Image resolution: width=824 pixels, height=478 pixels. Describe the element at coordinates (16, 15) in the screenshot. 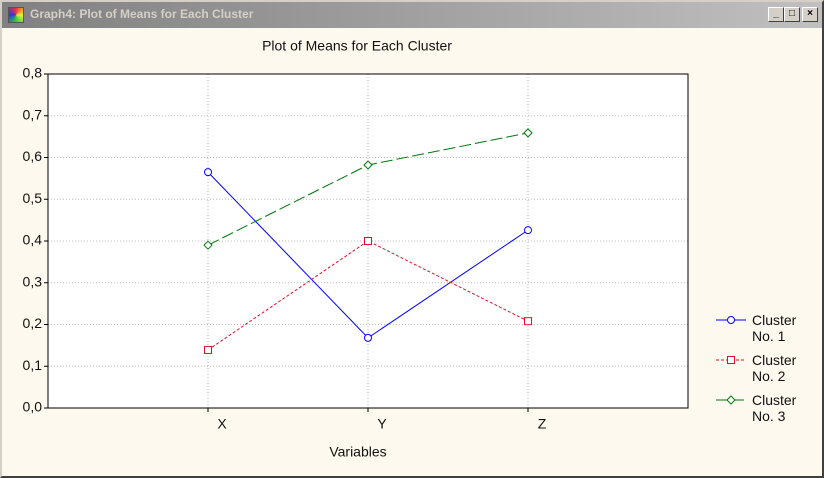

I see `app-icon` at that location.